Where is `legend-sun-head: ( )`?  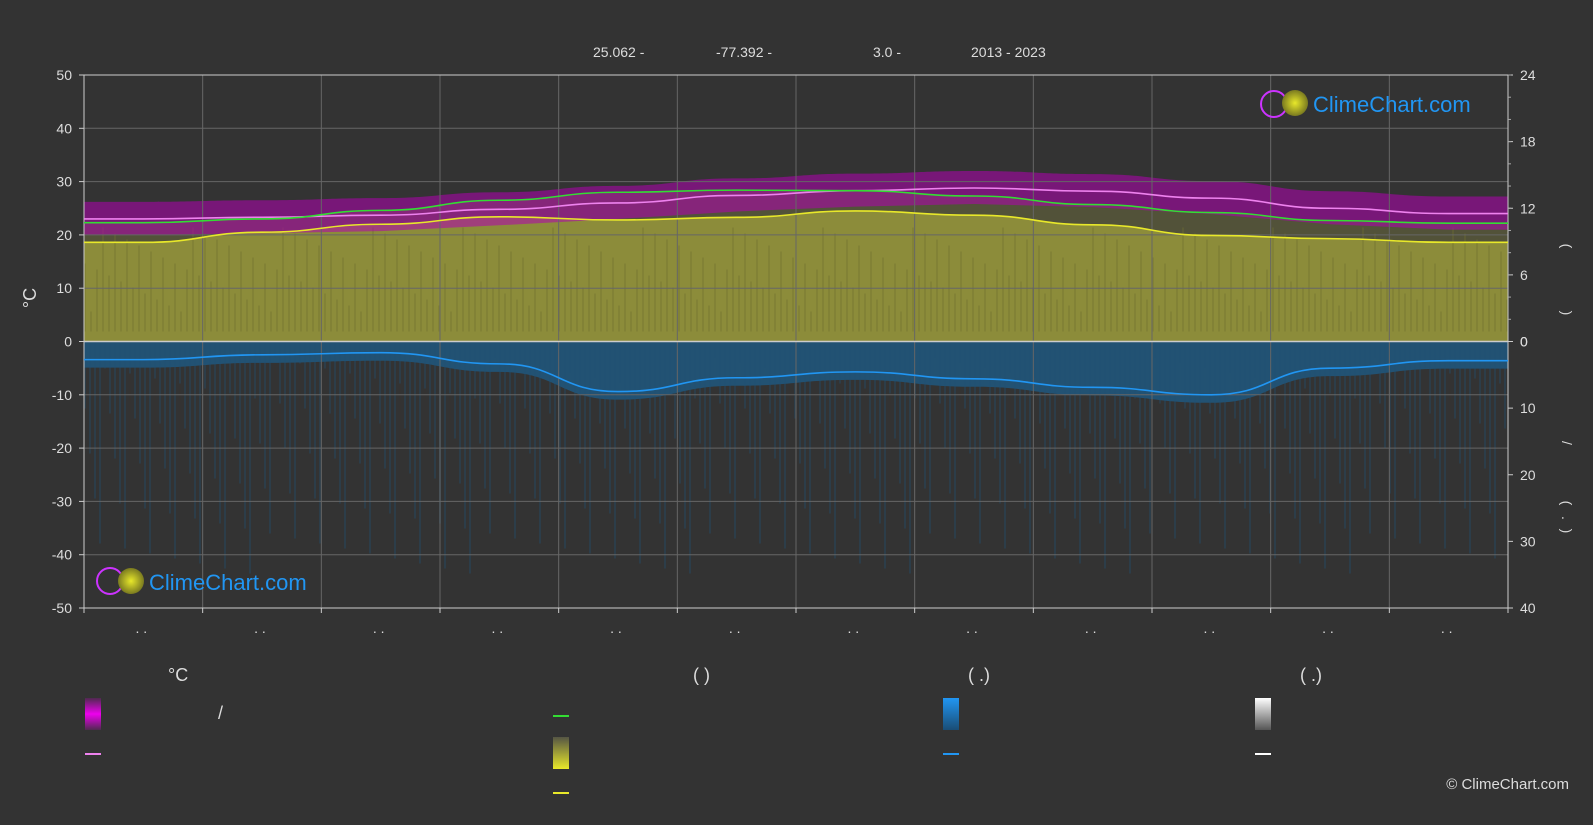 legend-sun-head: ( ) is located at coordinates (701, 675).